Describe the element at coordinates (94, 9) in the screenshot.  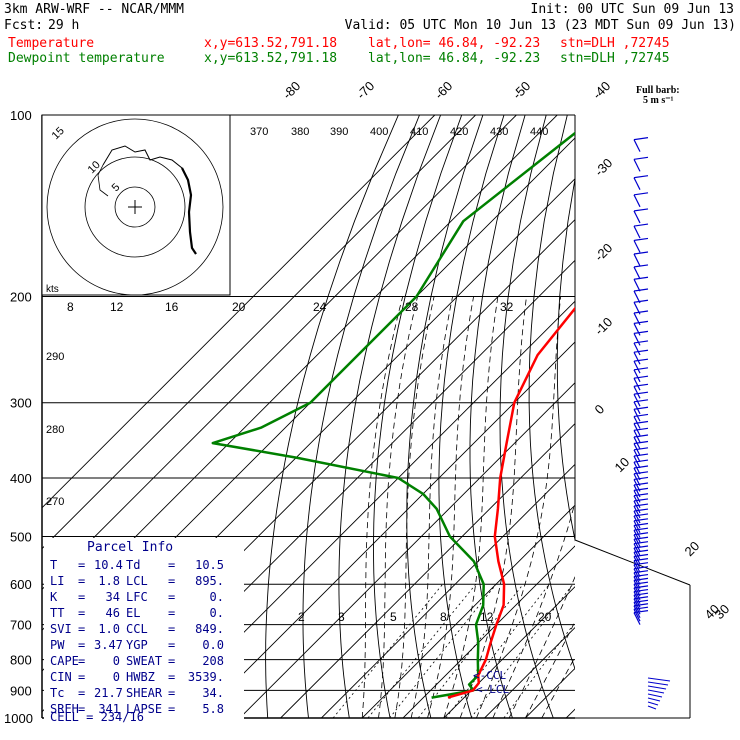
I see `model-title: 3km ARW-WRF -- NCAR/MMM` at that location.